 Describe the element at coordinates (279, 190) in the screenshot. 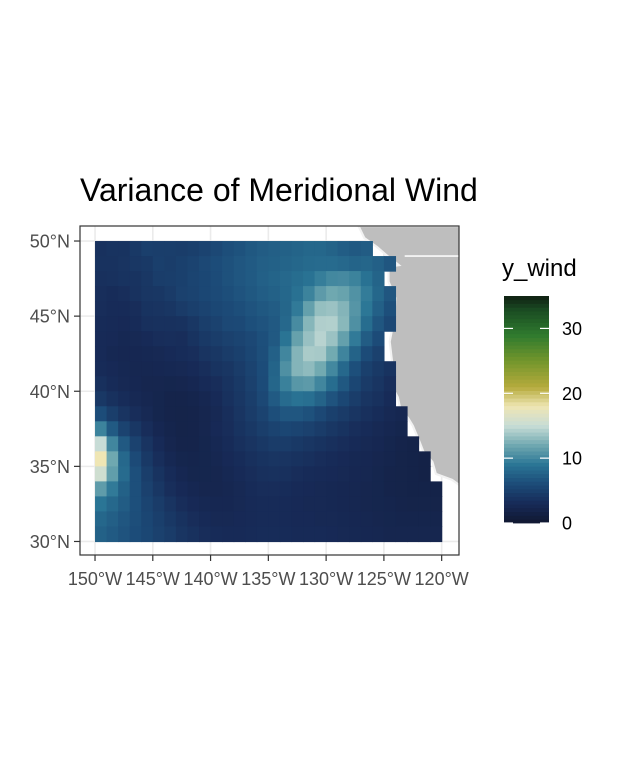

I see `chart-title: Variance of Meridional Wind` at that location.